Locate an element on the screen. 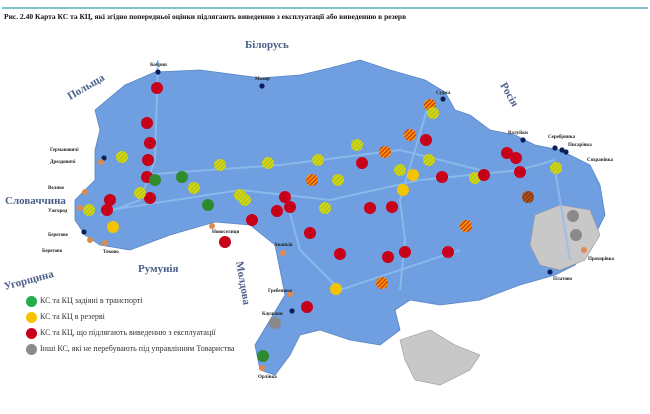 Image resolution: width=650 pixels, height=414 pixels. legend-item-reserve: КС та КЦ в резерві is located at coordinates (136, 317).